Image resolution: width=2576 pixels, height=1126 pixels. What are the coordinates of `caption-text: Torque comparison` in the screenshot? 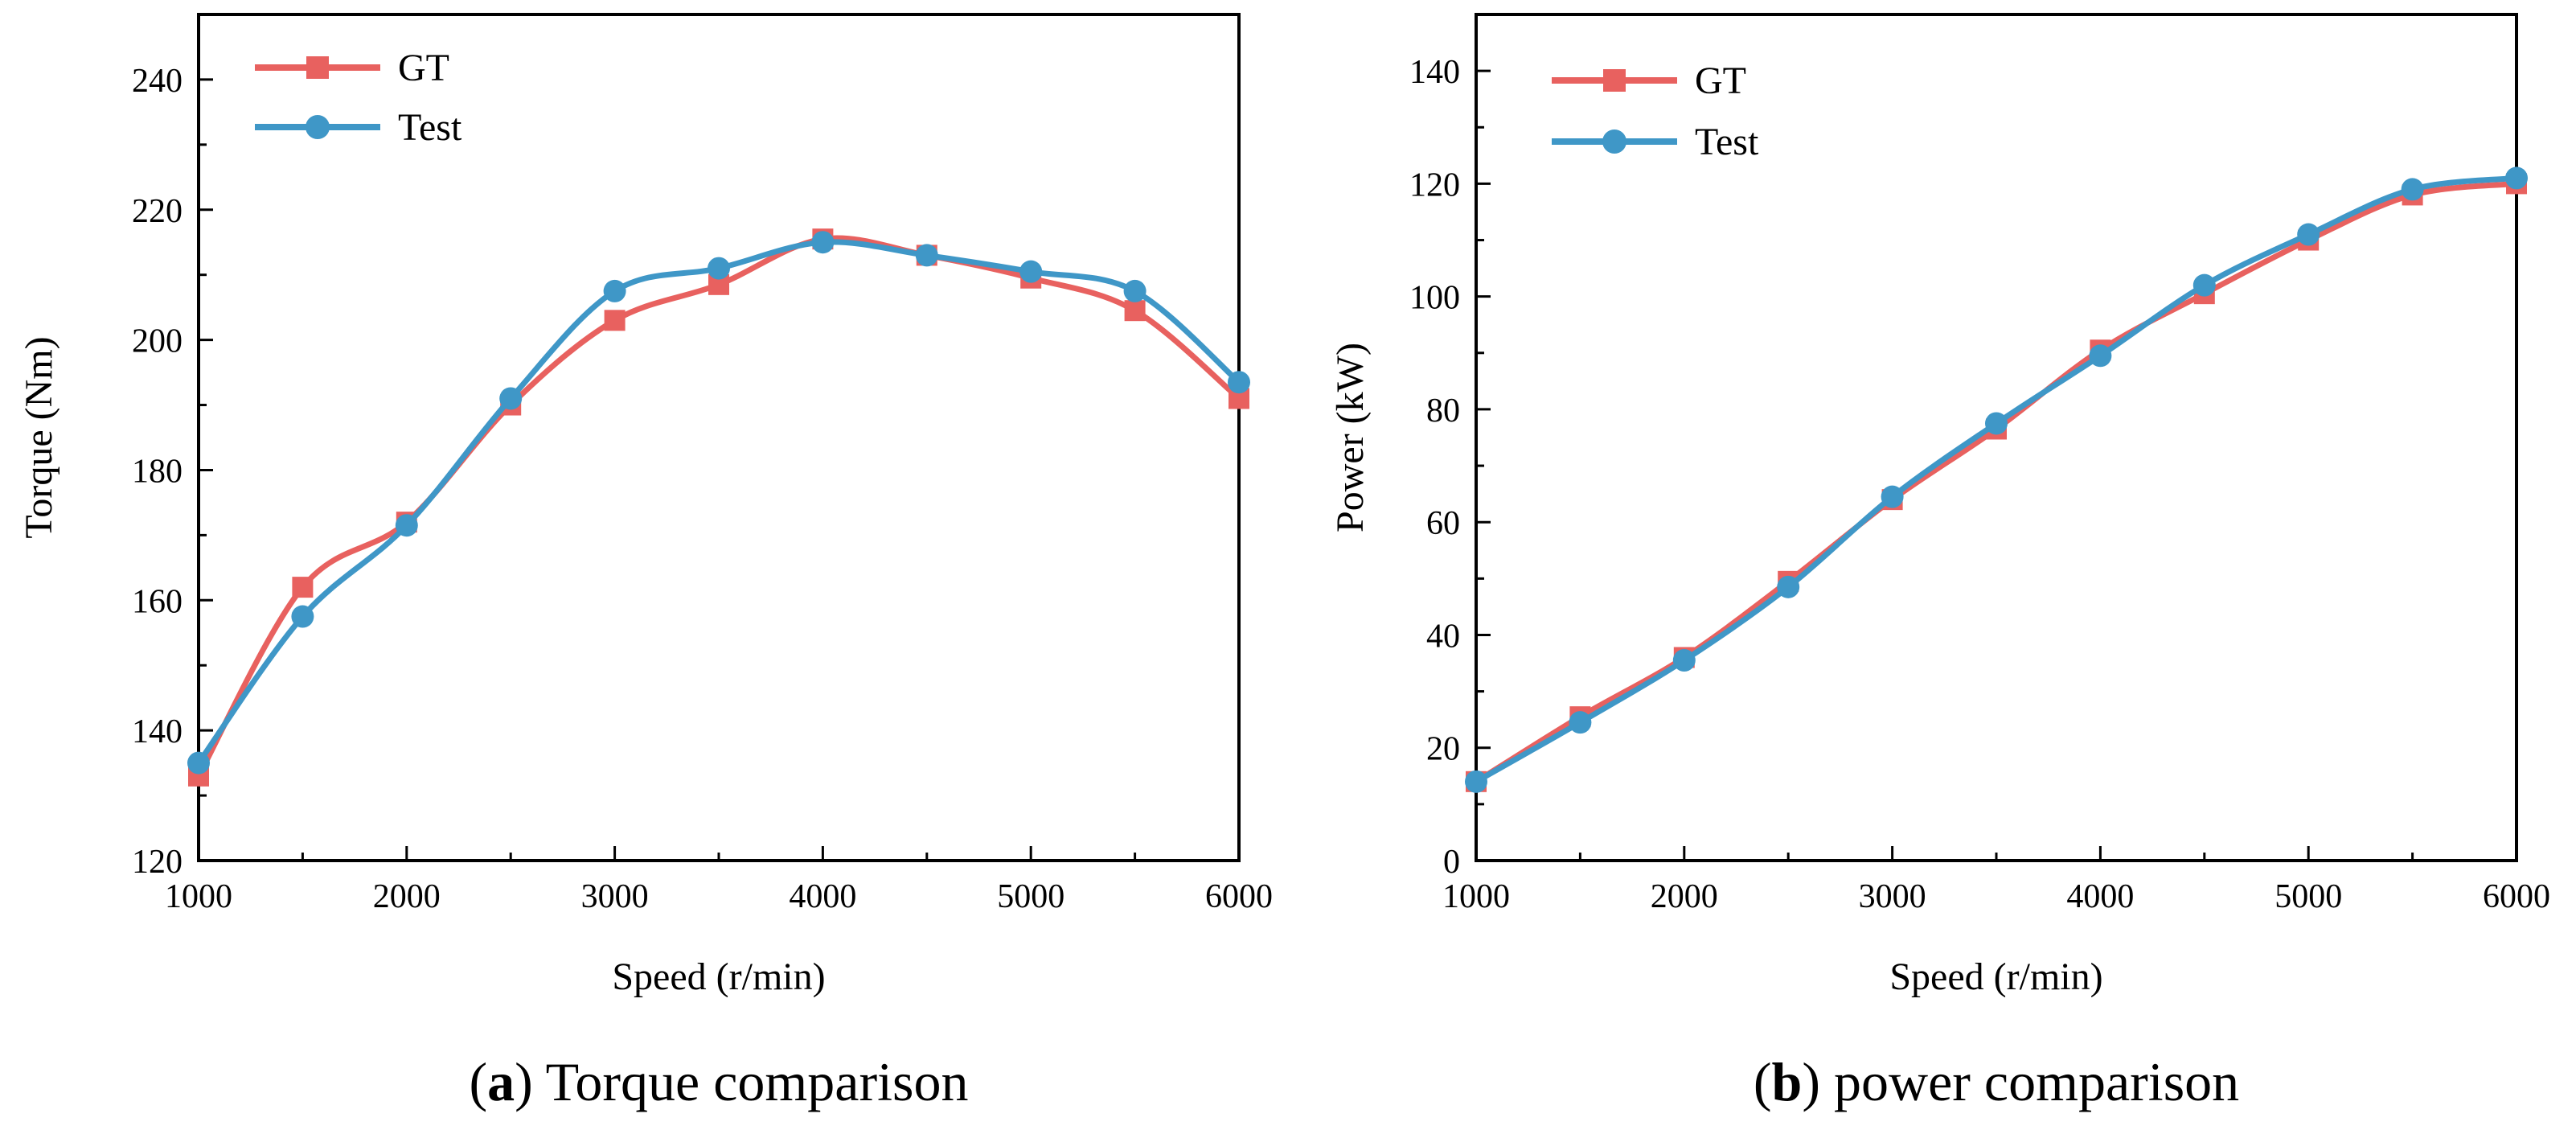 It's located at (757, 1081).